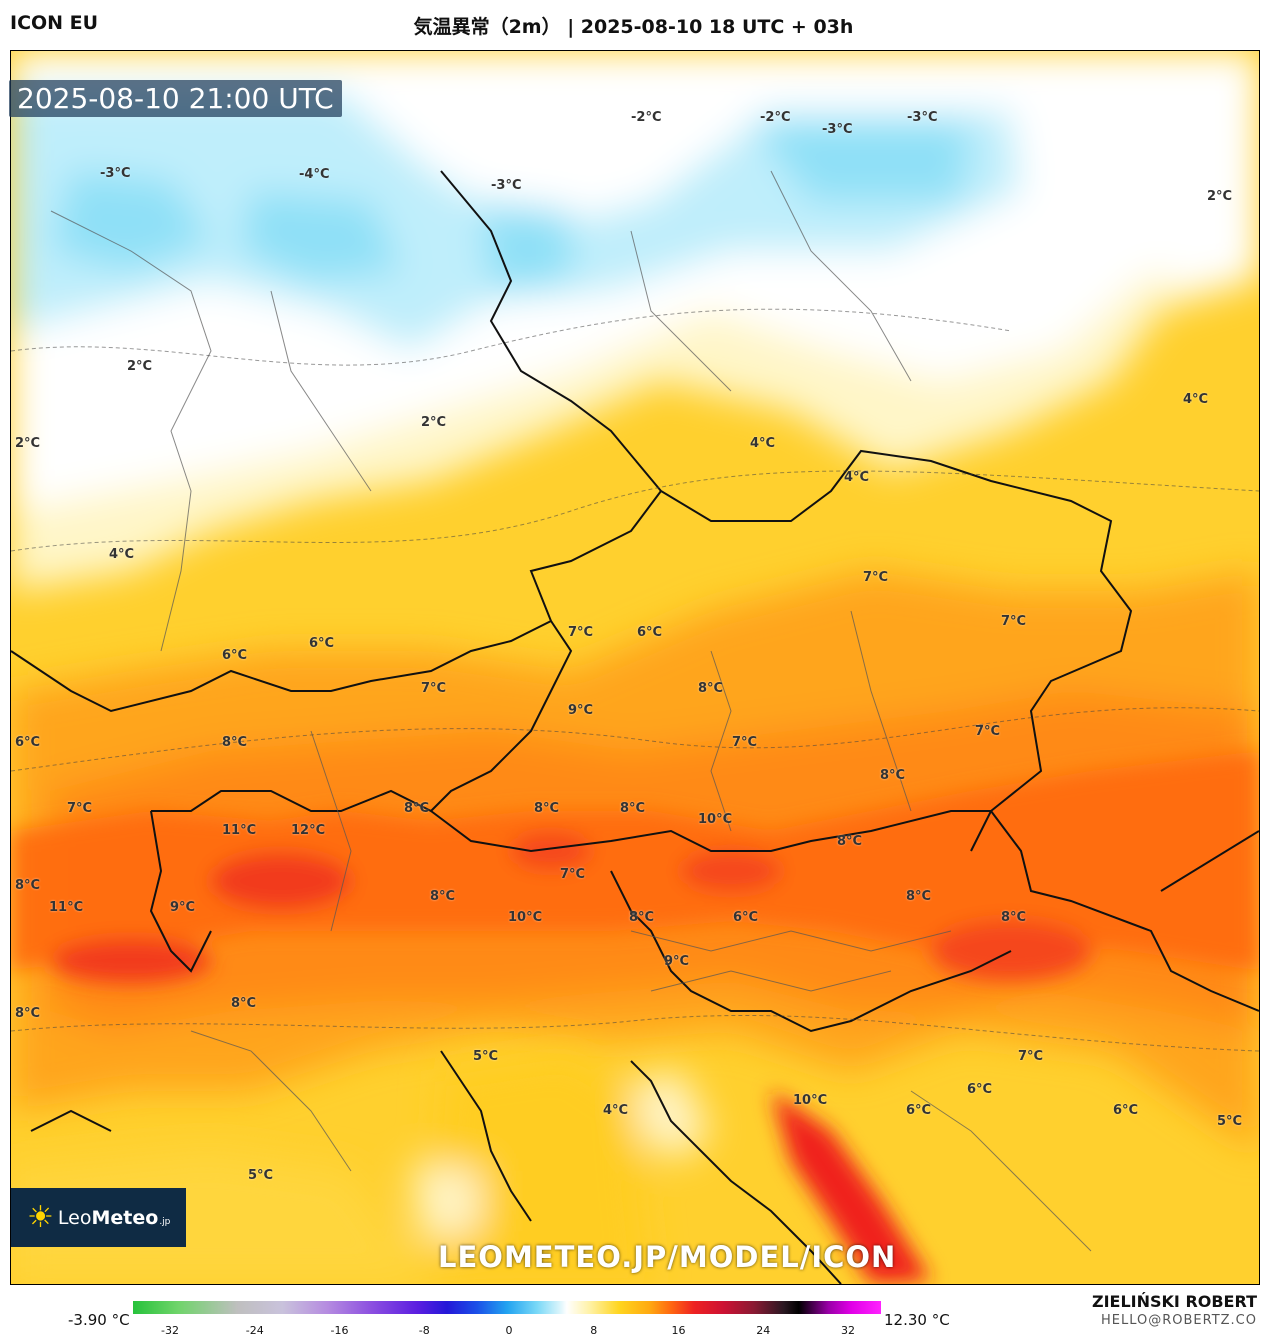  What do you see at coordinates (1178, 1320) in the screenshot?
I see `author-contact: HELLO@ROBERTZ.CO` at bounding box center [1178, 1320].